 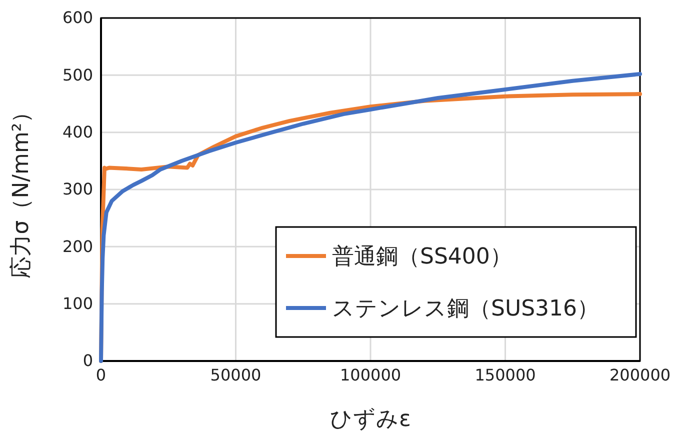 What do you see at coordinates (640, 374) in the screenshot?
I see `x-tick-label: 200000` at bounding box center [640, 374].